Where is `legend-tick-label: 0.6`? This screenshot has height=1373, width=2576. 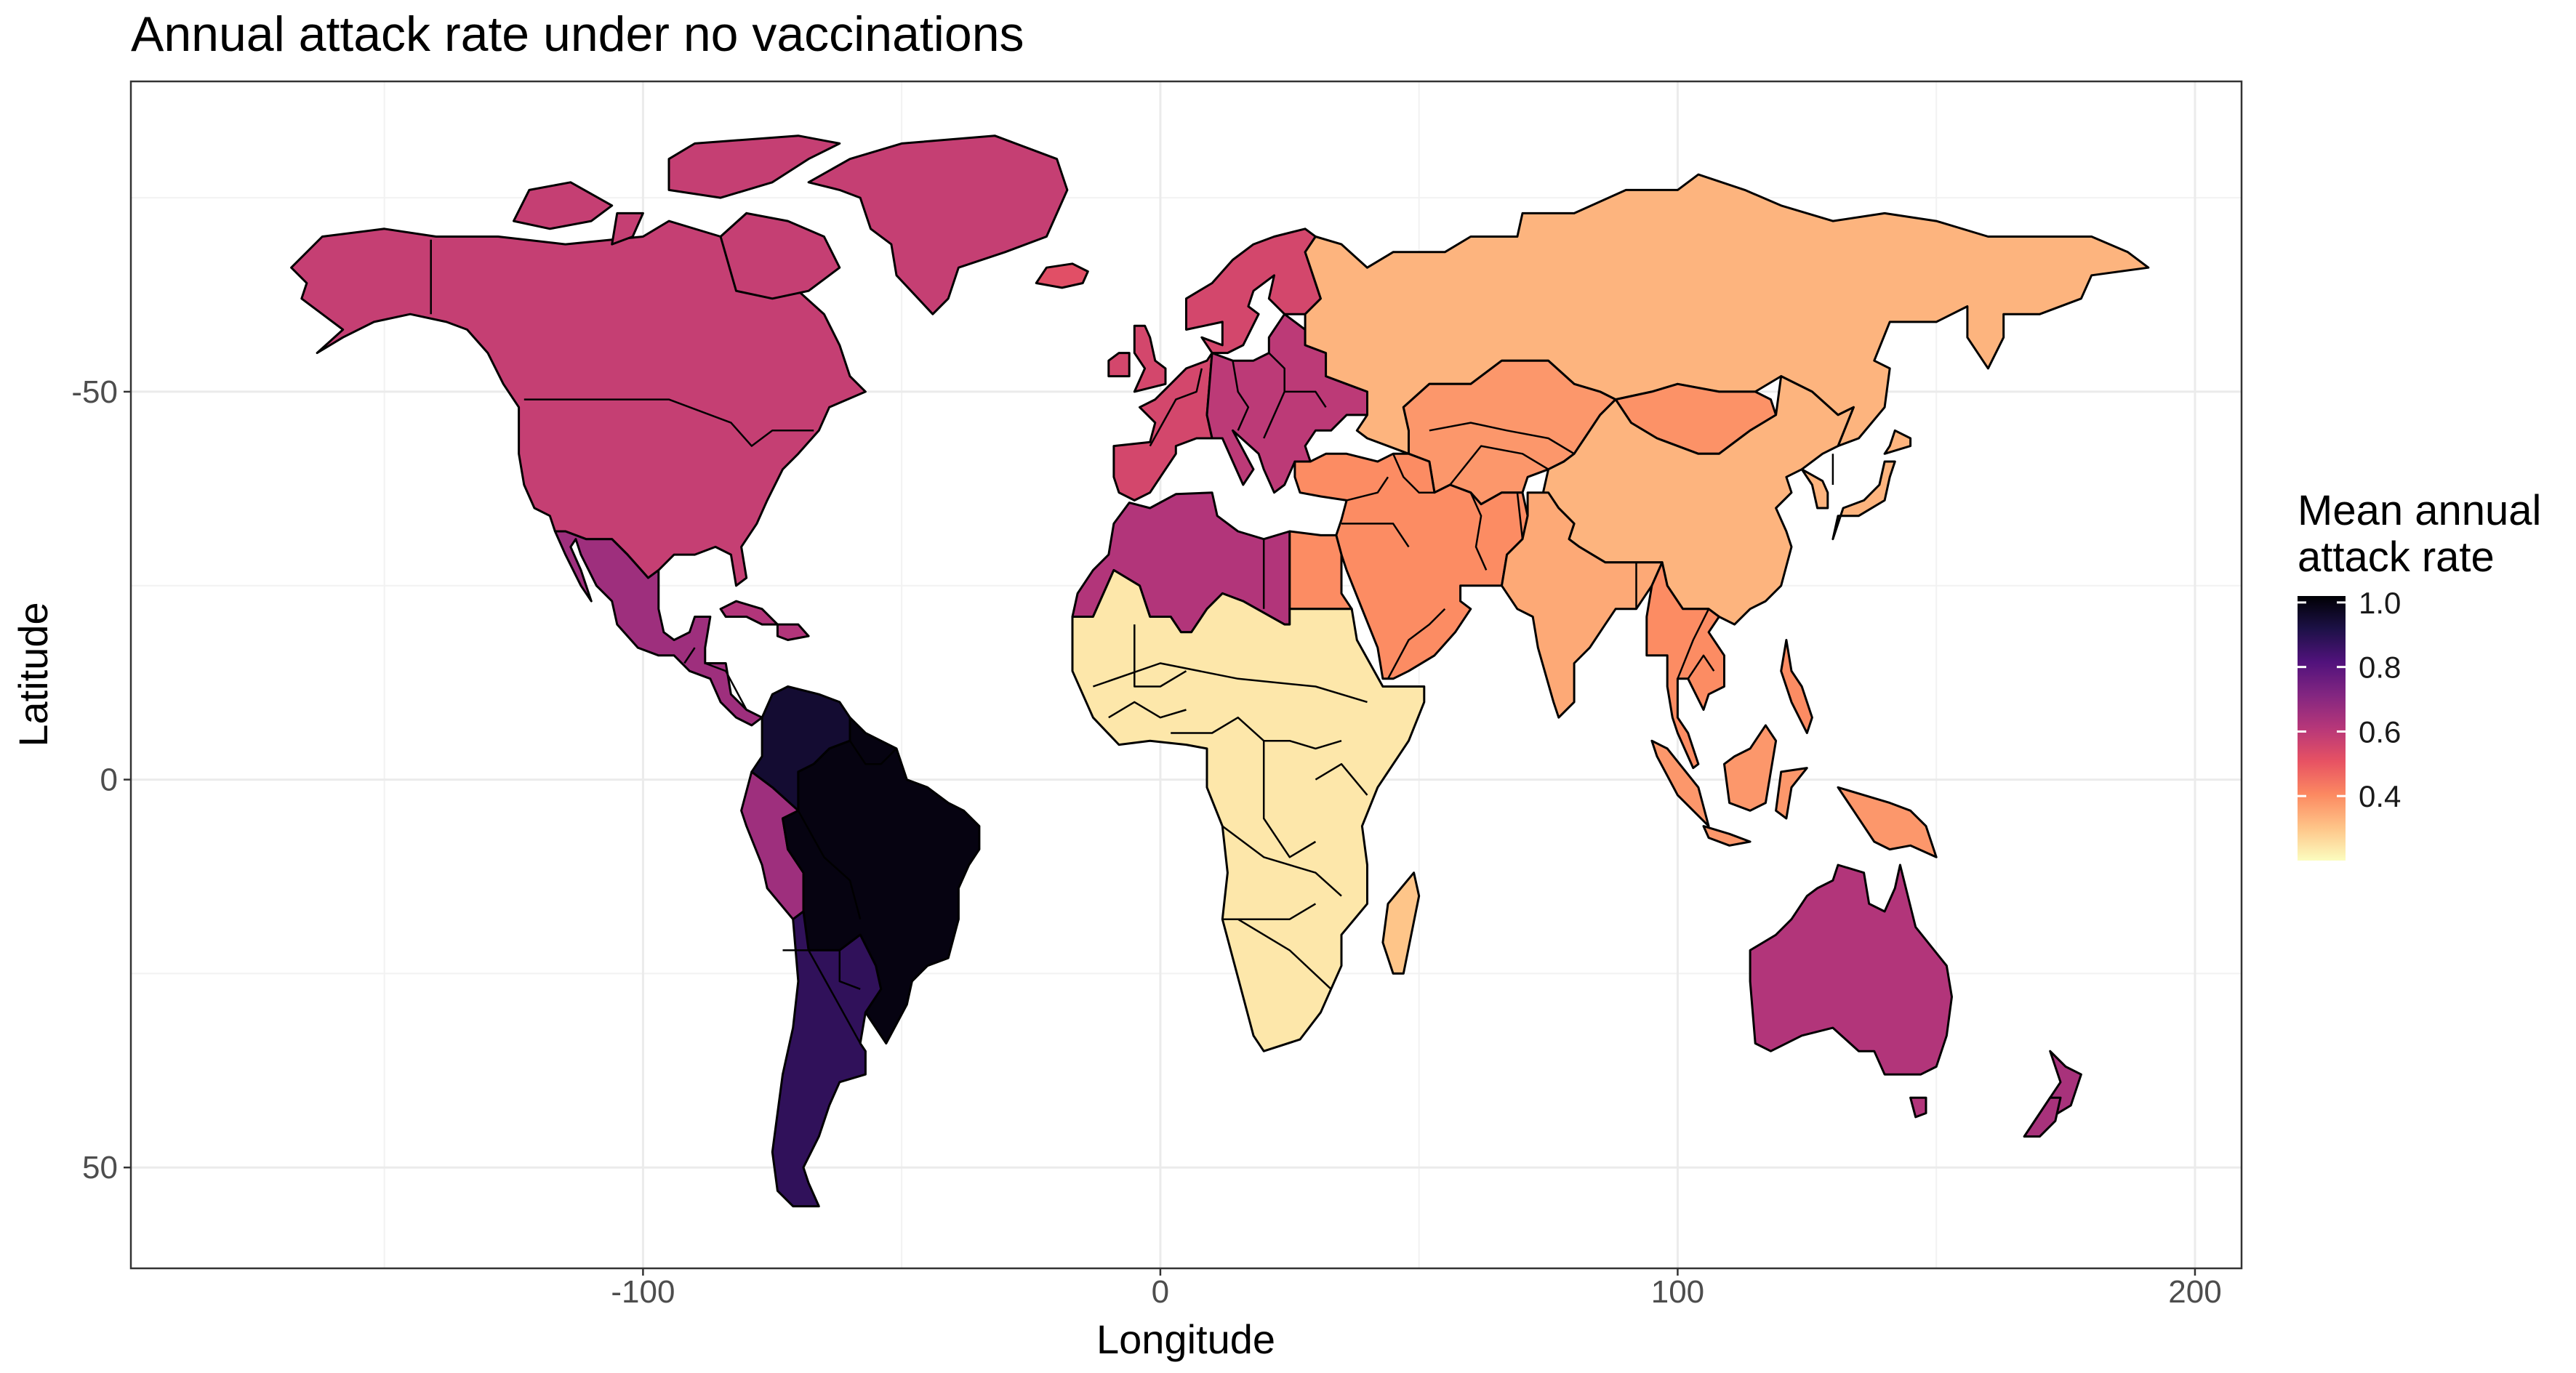 legend-tick-label: 0.6 is located at coordinates (2380, 731).